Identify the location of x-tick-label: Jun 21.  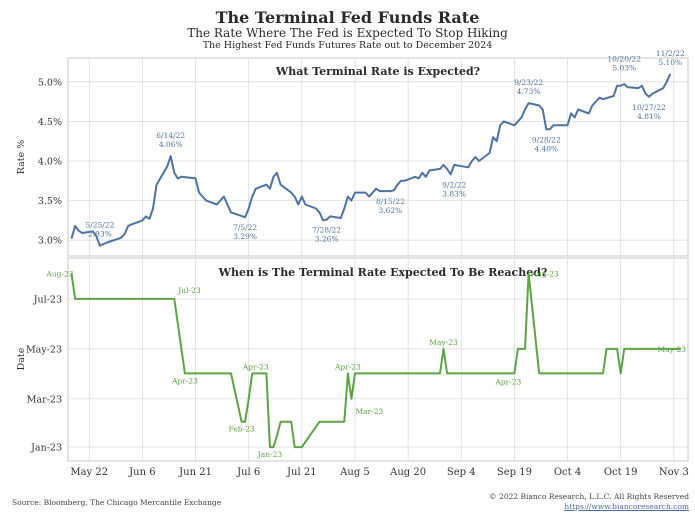
(195, 472).